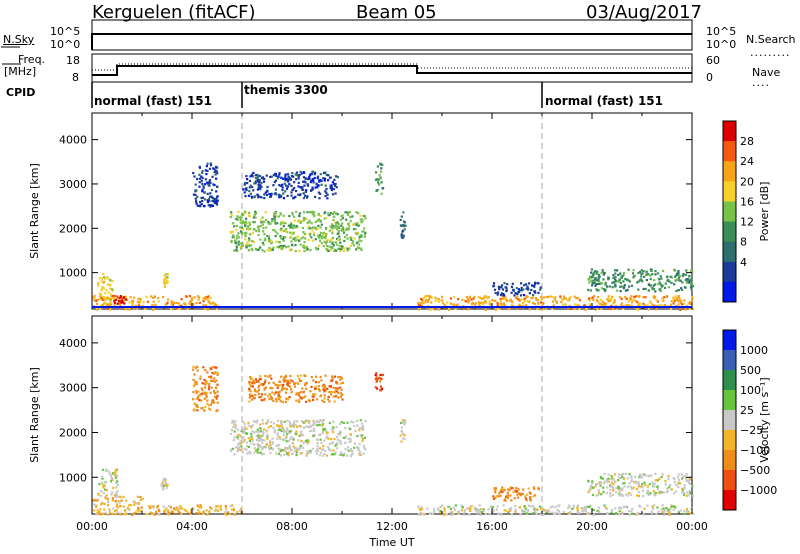 This screenshot has height=554, width=800. Describe the element at coordinates (721, 44) in the screenshot. I see `noise-right-tick-bottom: 10^0` at that location.